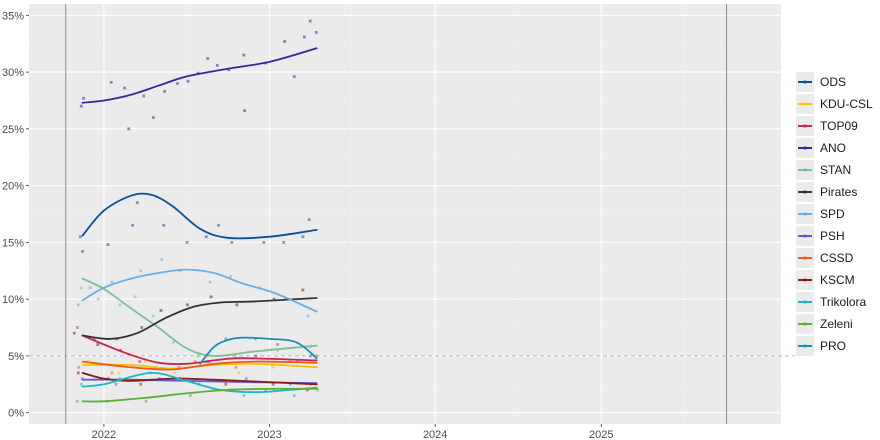  What do you see at coordinates (199, 290) in the screenshot?
I see `trend-line-spd` at bounding box center [199, 290].